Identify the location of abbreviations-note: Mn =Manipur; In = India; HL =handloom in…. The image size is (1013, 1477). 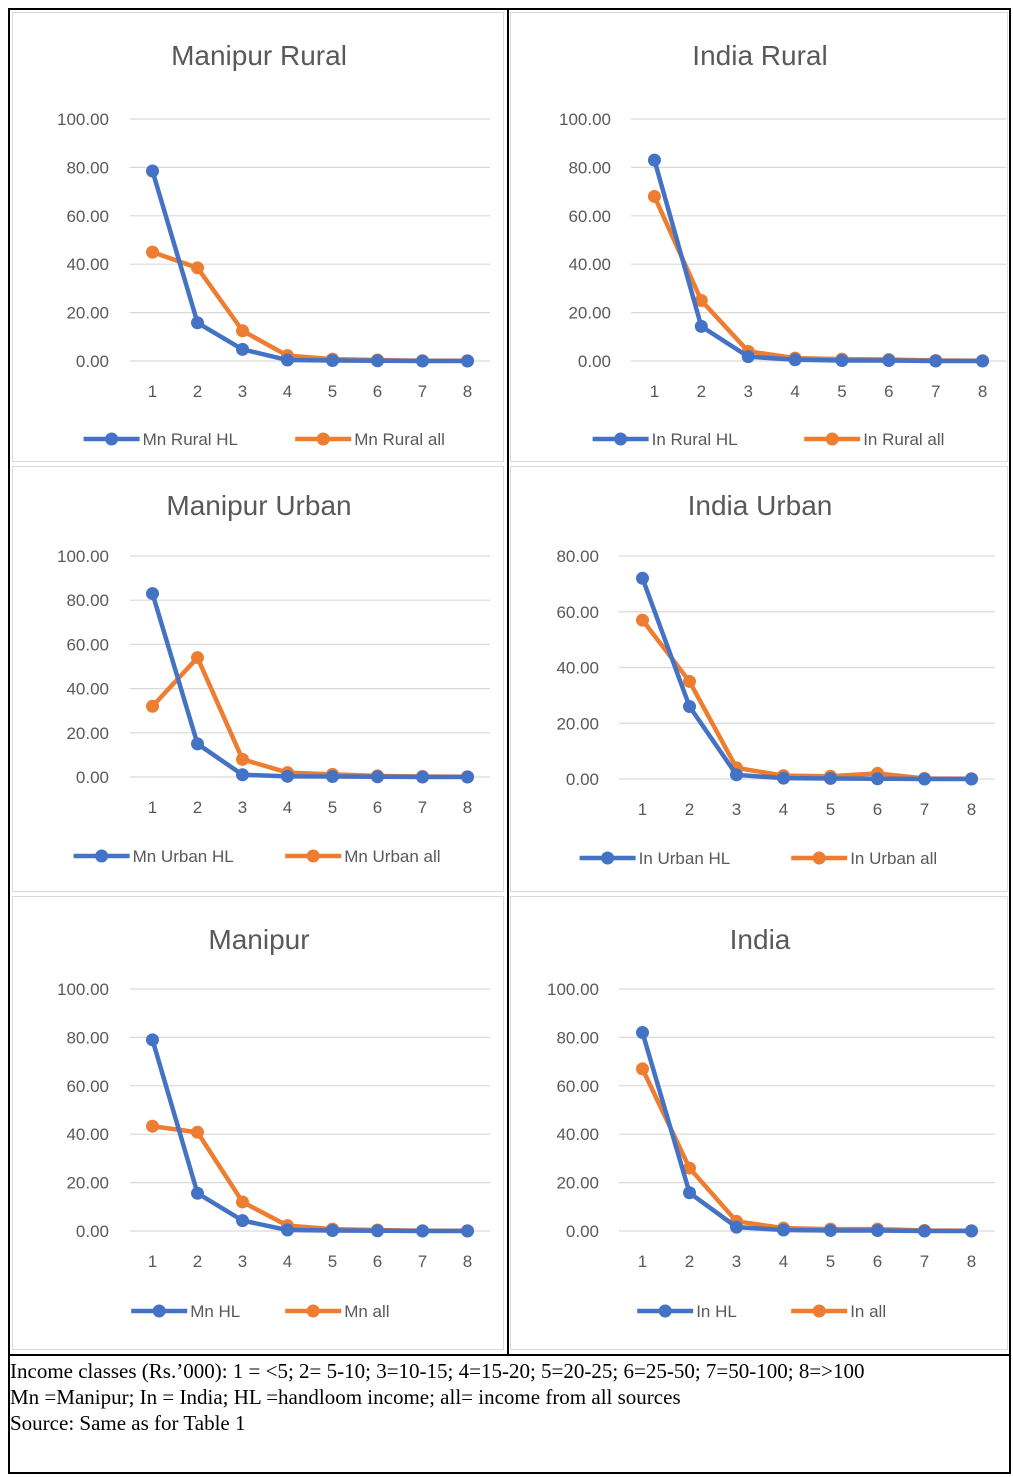
(345, 1397).